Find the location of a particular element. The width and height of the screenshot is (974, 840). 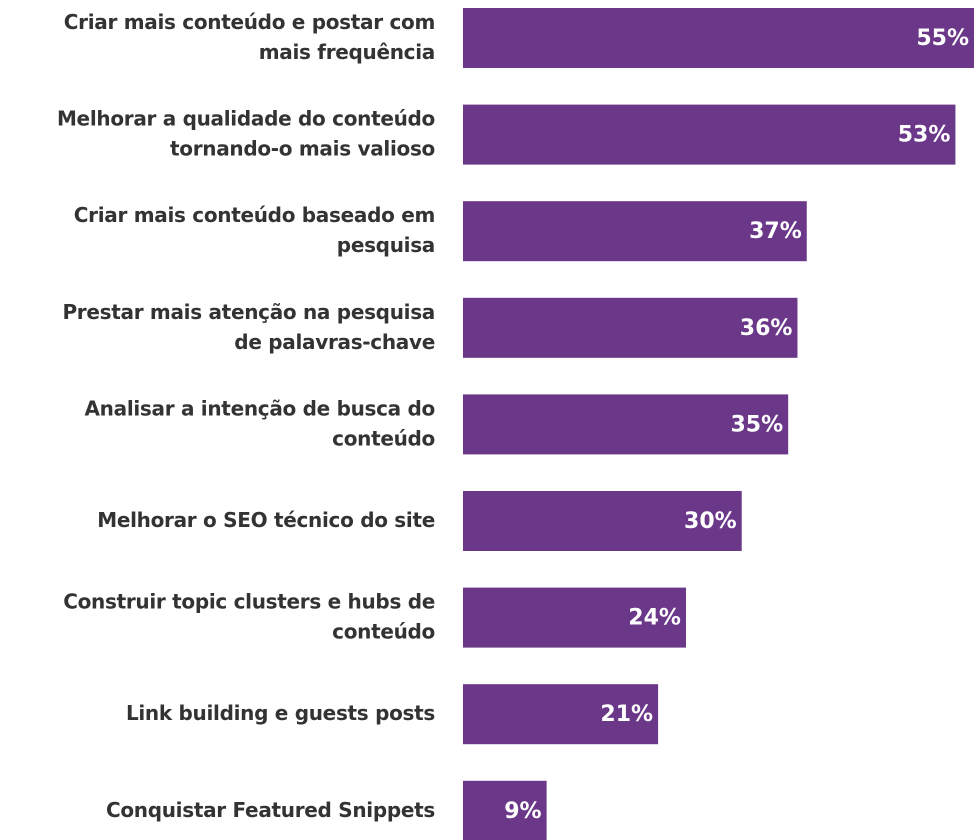

value-label: 35% is located at coordinates (757, 424).